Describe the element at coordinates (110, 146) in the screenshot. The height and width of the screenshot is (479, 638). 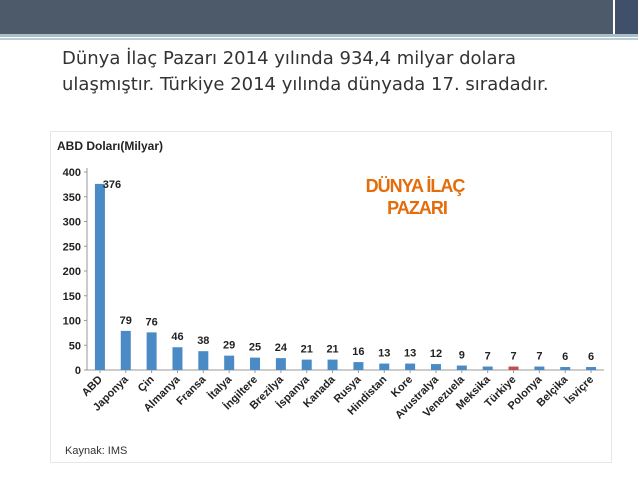
I see `y-axis-label: ABD Doları(Milyar)` at that location.